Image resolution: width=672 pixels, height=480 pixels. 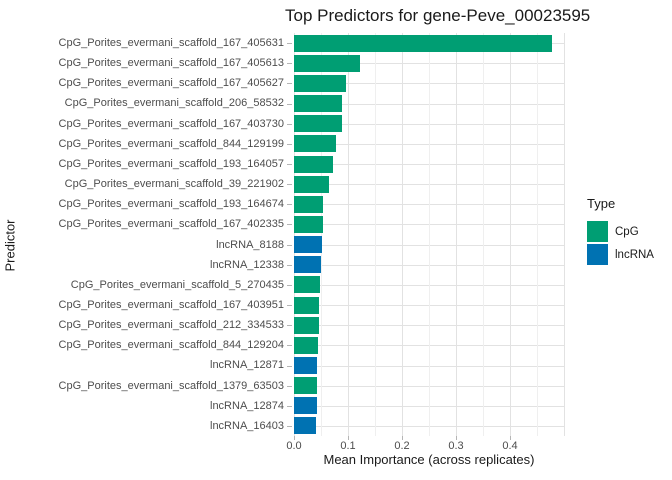 What do you see at coordinates (510, 446) in the screenshot?
I see `x-tick-label: 0.4` at bounding box center [510, 446].